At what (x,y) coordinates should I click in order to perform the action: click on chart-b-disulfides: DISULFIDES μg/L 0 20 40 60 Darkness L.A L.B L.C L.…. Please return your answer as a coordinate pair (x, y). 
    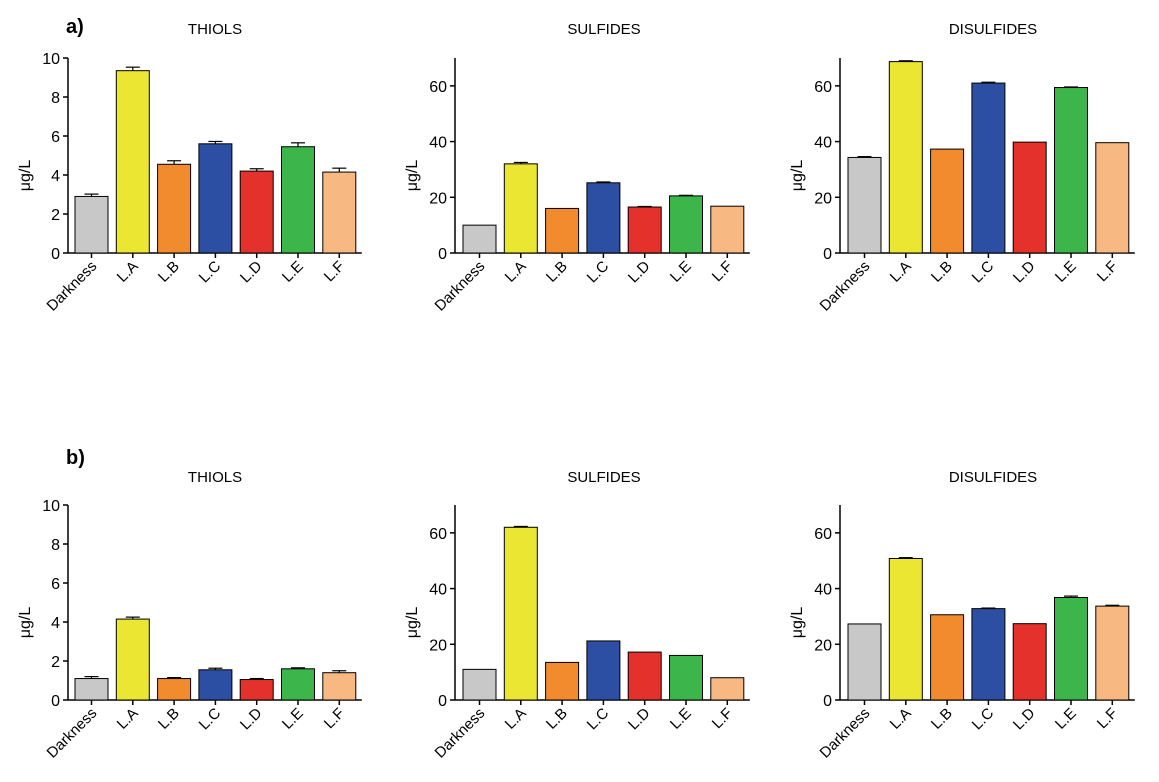
    Looking at the image, I should click on (962, 615).